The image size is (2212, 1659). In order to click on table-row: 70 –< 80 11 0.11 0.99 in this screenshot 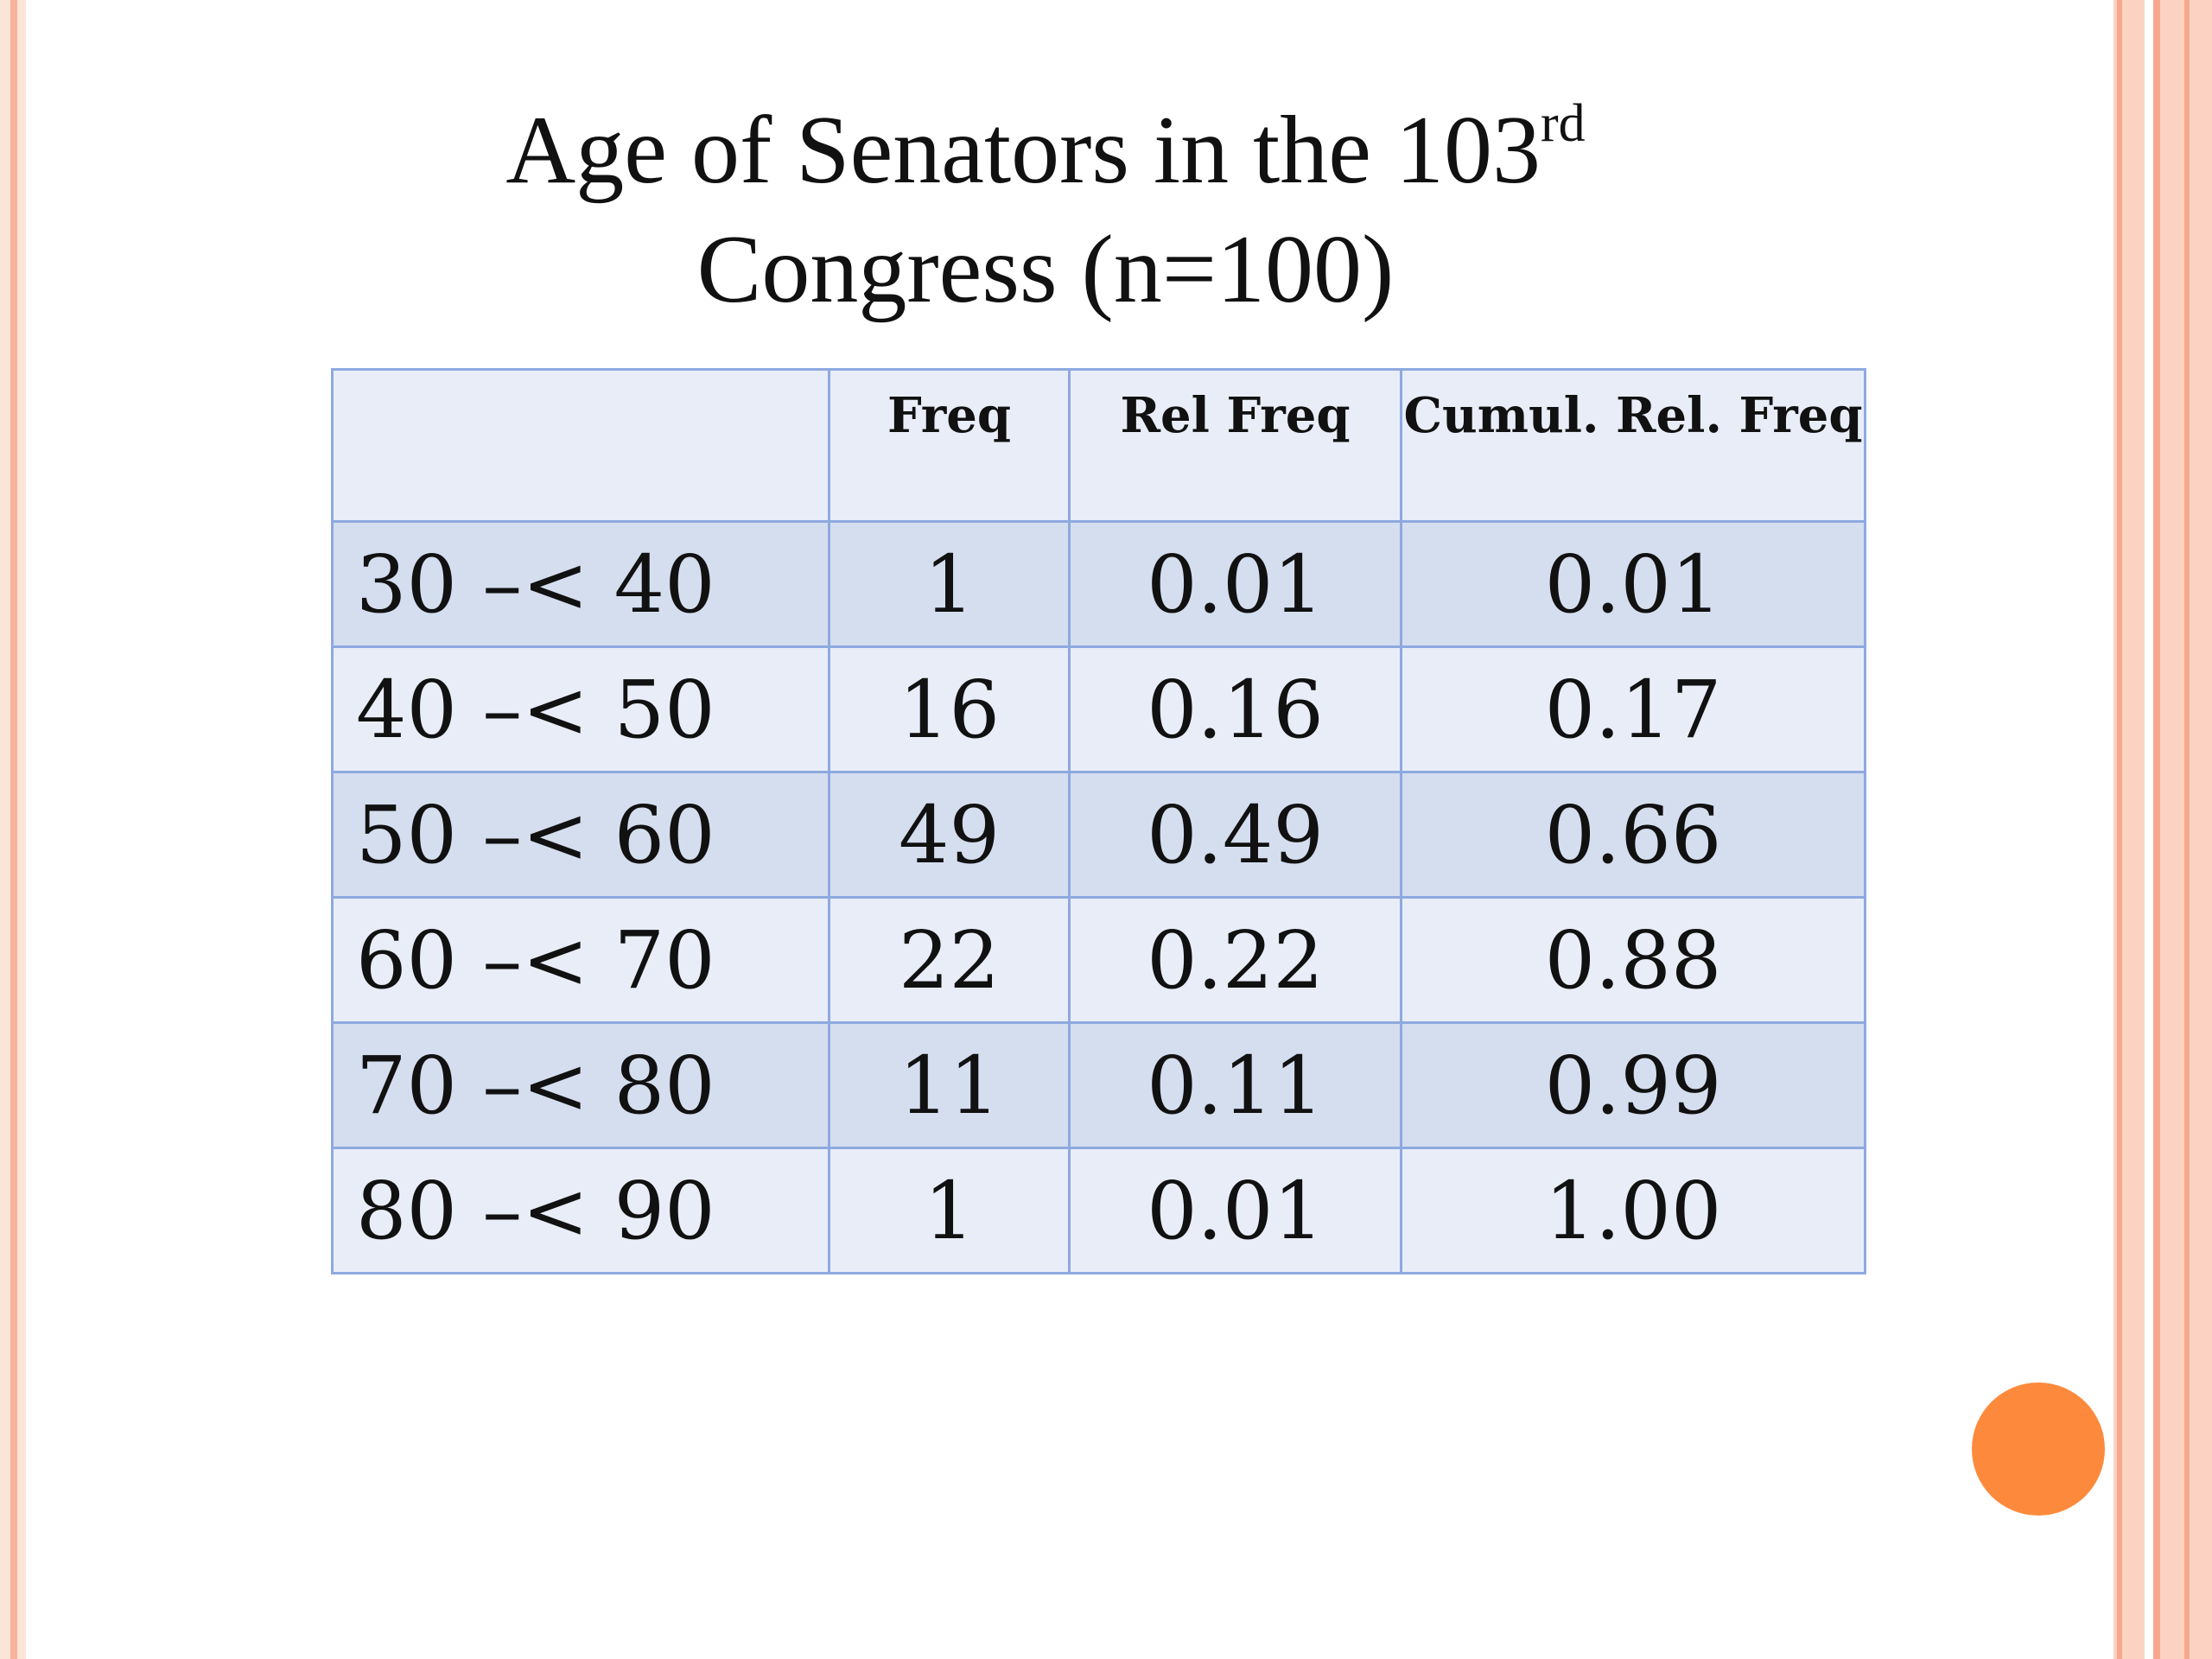, I will do `click(1098, 1085)`.